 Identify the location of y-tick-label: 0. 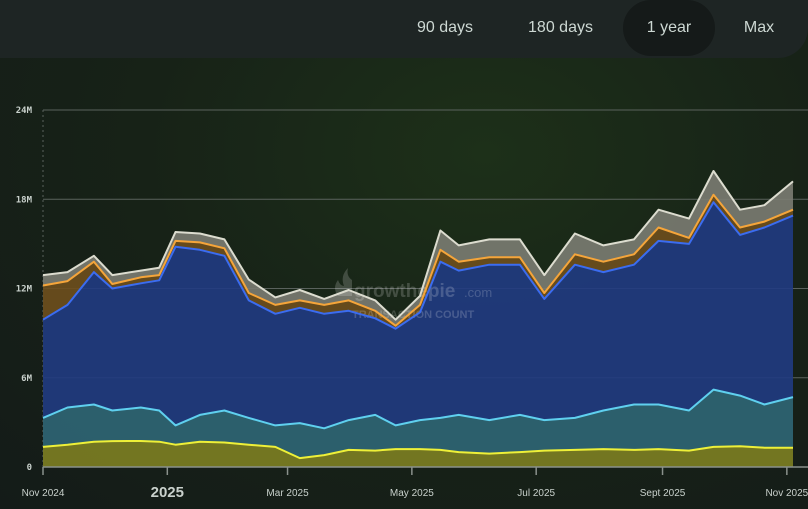
(29, 468).